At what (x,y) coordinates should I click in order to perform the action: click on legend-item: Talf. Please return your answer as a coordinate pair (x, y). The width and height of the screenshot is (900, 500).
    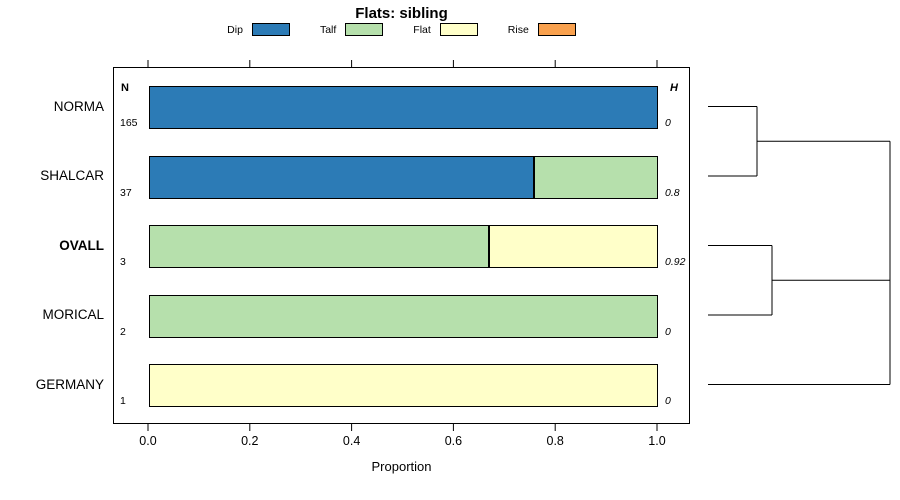
    Looking at the image, I should click on (351, 29).